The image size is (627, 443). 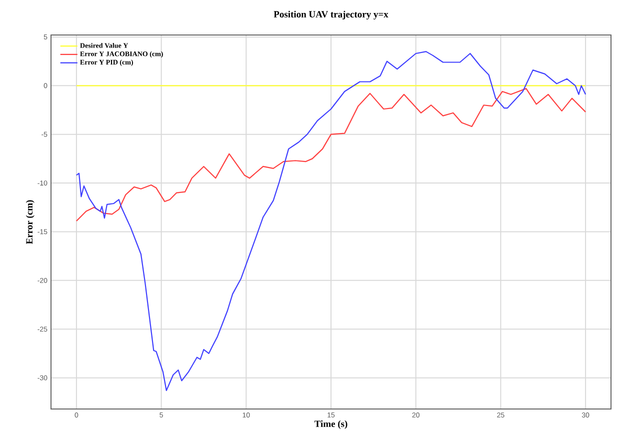 I want to click on y-axis-title: Error (cm), so click(x=30, y=222).